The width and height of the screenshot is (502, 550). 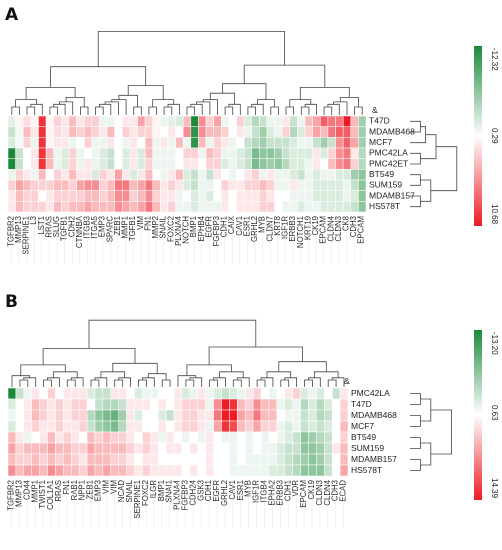 What do you see at coordinates (338, 229) in the screenshot?
I see `column-label: CLDN3` at bounding box center [338, 229].